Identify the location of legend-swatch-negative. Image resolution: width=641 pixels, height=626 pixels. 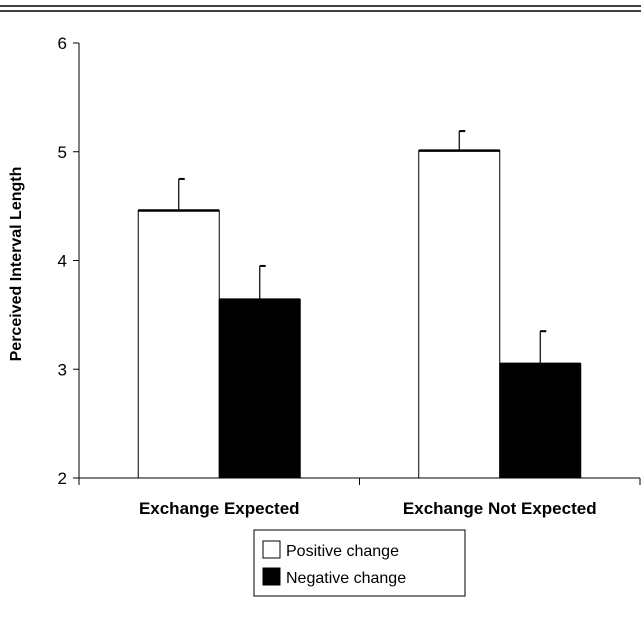
(271, 576).